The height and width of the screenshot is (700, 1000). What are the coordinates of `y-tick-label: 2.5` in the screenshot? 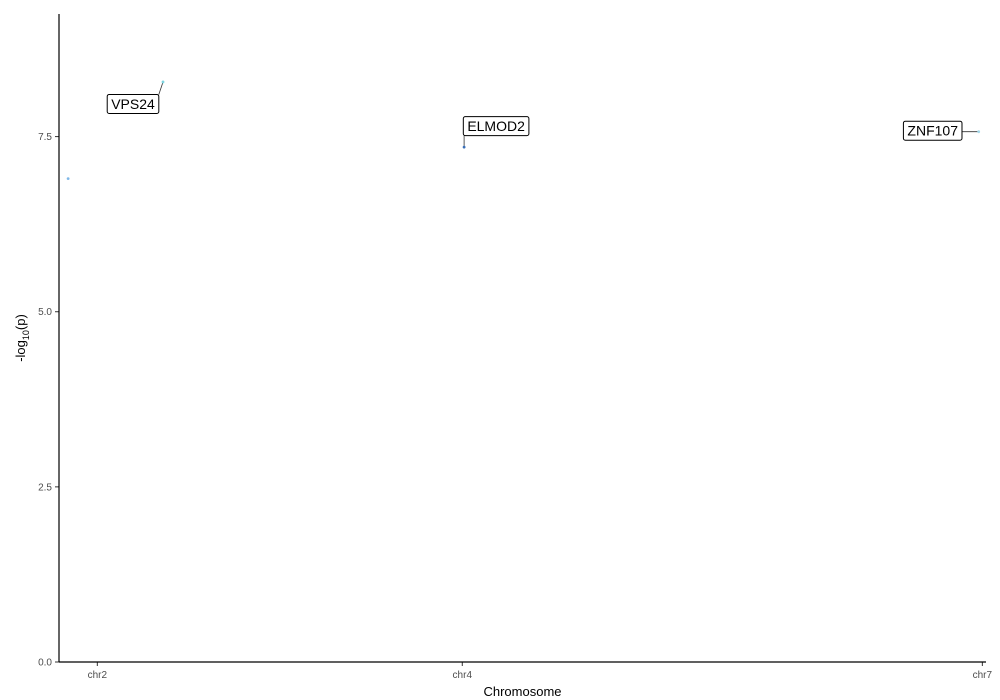 It's located at (45, 487).